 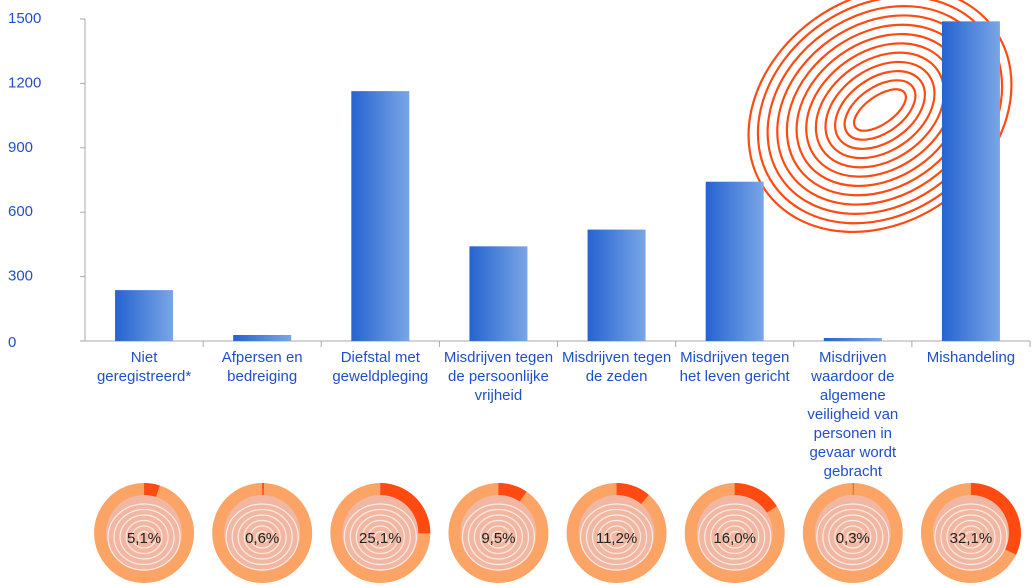 What do you see at coordinates (24, 18) in the screenshot?
I see `y-tick-label: 1500` at bounding box center [24, 18].